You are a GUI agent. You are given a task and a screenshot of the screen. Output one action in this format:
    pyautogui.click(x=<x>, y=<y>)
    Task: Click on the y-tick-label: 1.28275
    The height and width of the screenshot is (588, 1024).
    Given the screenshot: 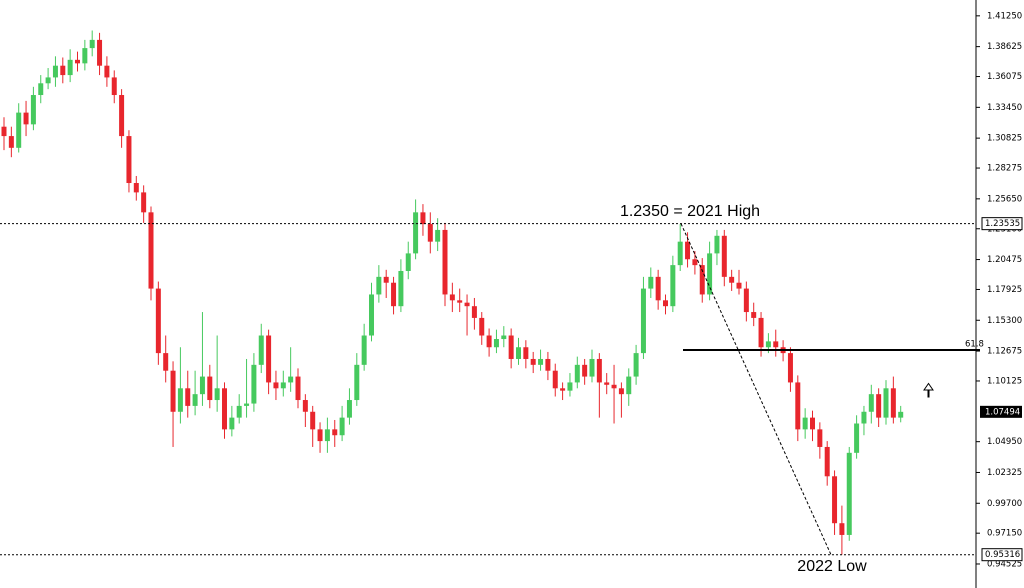 What is the action you would take?
    pyautogui.click(x=1004, y=169)
    